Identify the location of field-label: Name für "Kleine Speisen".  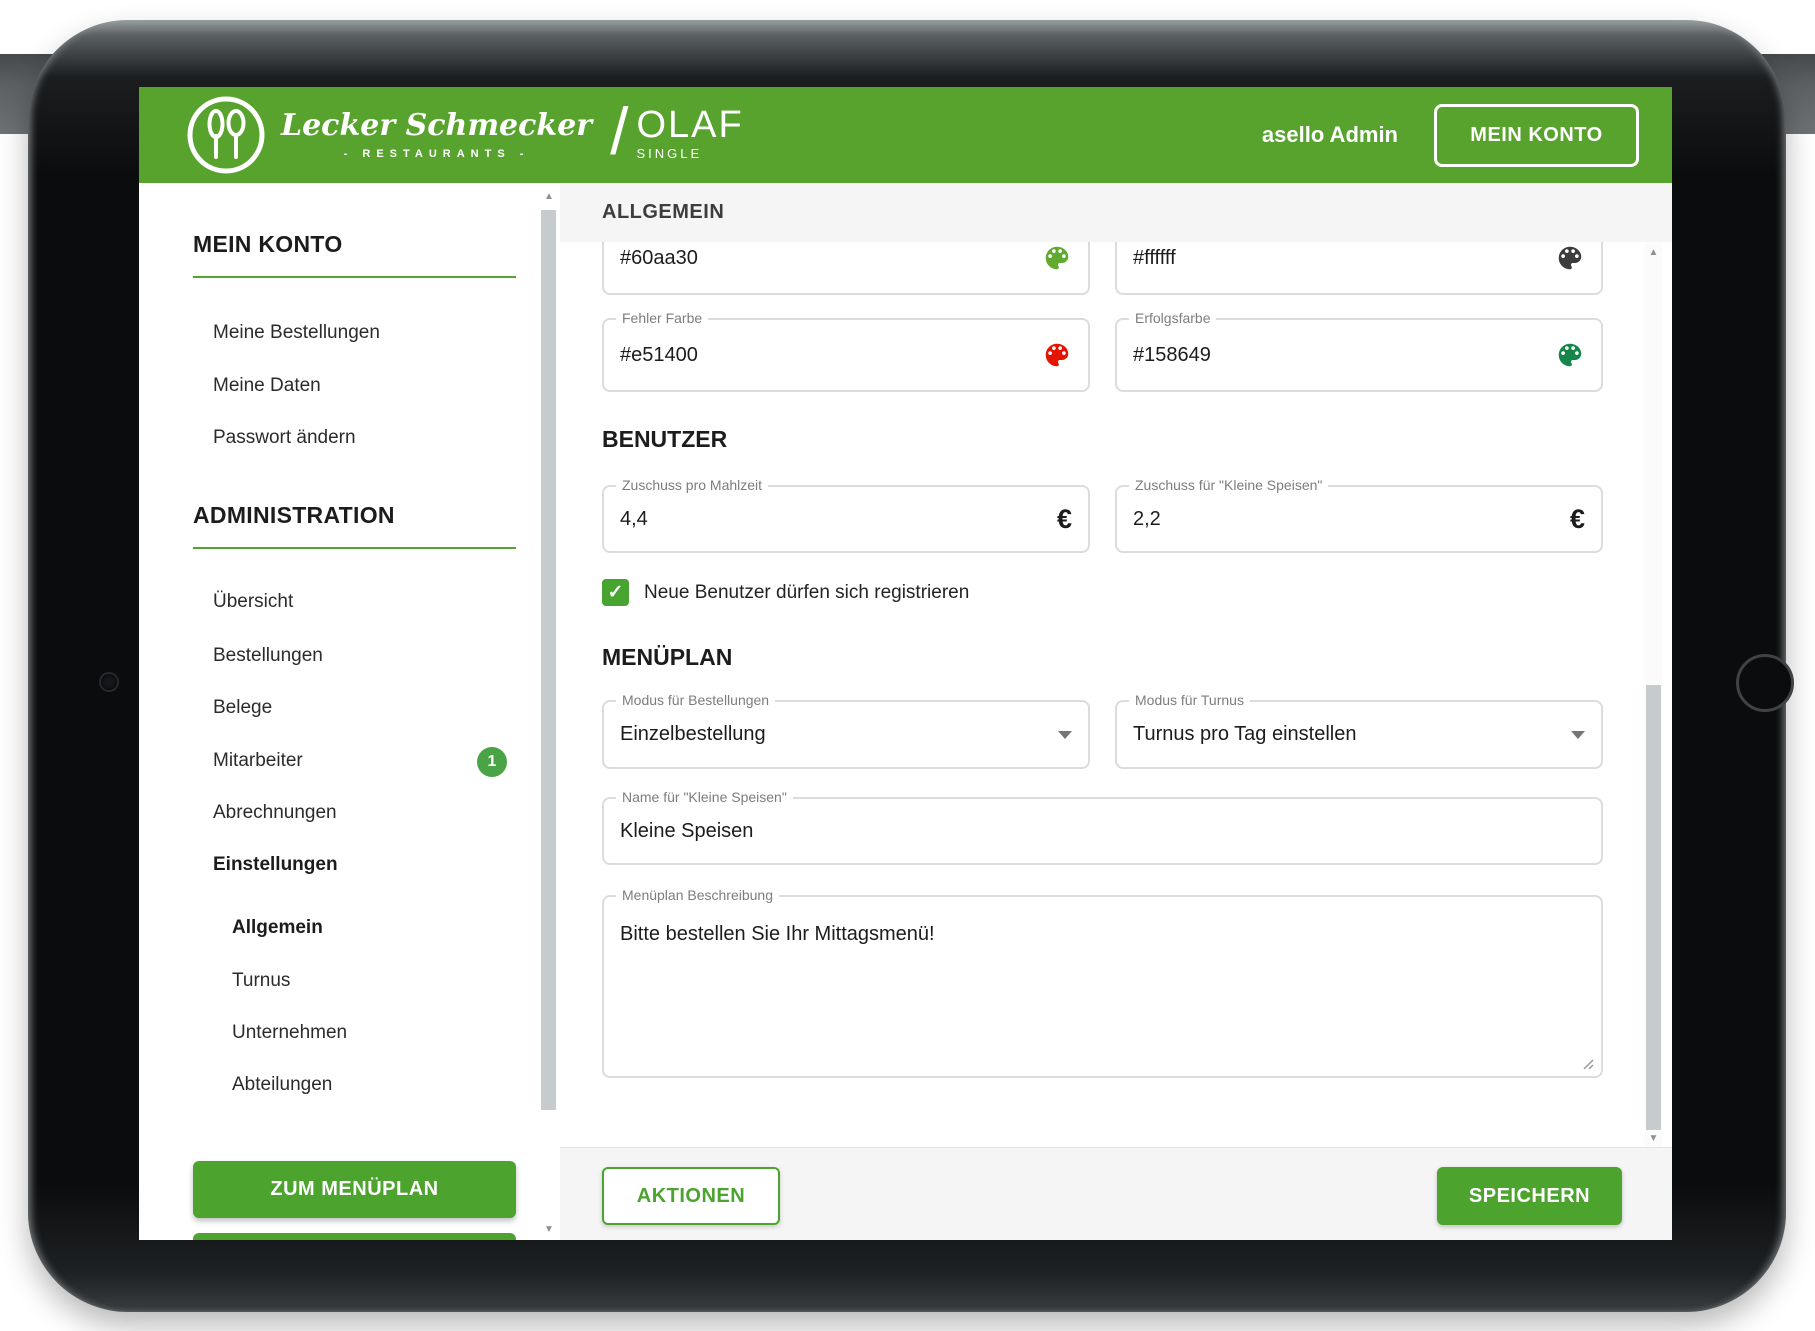
(704, 797).